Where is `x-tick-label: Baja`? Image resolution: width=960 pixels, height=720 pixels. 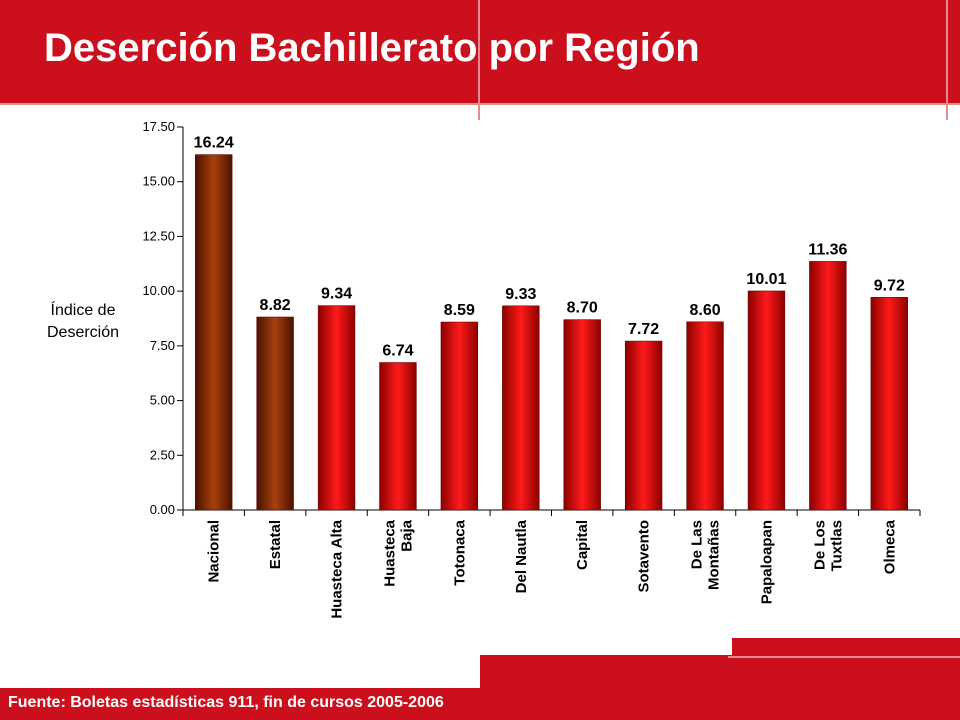
x-tick-label: Baja is located at coordinates (406, 535).